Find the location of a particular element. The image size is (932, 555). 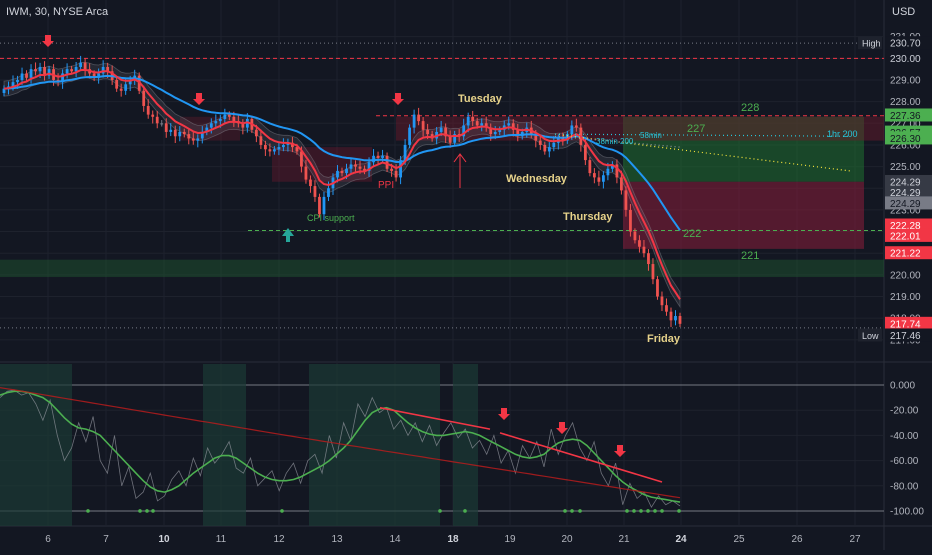

oscillator-baseline-line is located at coordinates (340, 443).